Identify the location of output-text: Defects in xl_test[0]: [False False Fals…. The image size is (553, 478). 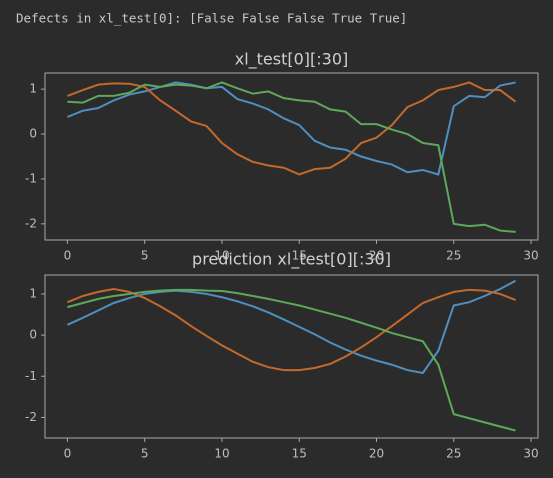
(211, 18).